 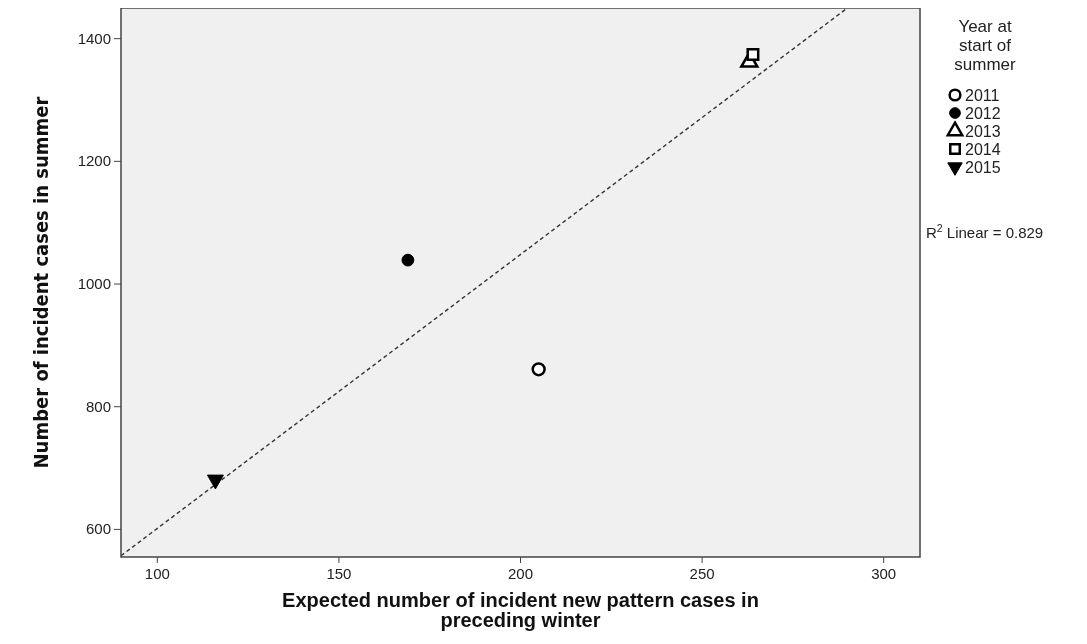 What do you see at coordinates (983, 149) in the screenshot?
I see `legend-label: 2014` at bounding box center [983, 149].